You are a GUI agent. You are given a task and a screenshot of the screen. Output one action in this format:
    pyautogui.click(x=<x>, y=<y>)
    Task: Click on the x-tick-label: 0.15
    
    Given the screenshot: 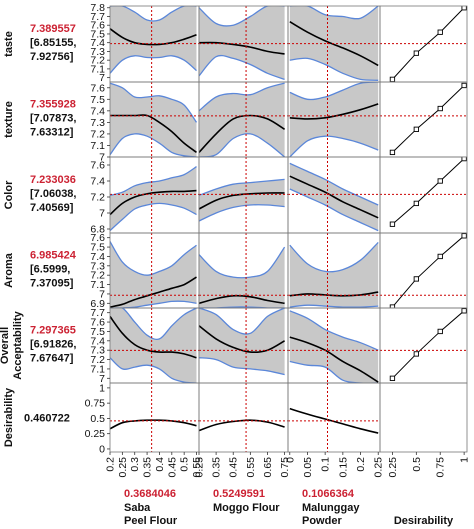 What is the action you would take?
    pyautogui.click(x=343, y=467)
    